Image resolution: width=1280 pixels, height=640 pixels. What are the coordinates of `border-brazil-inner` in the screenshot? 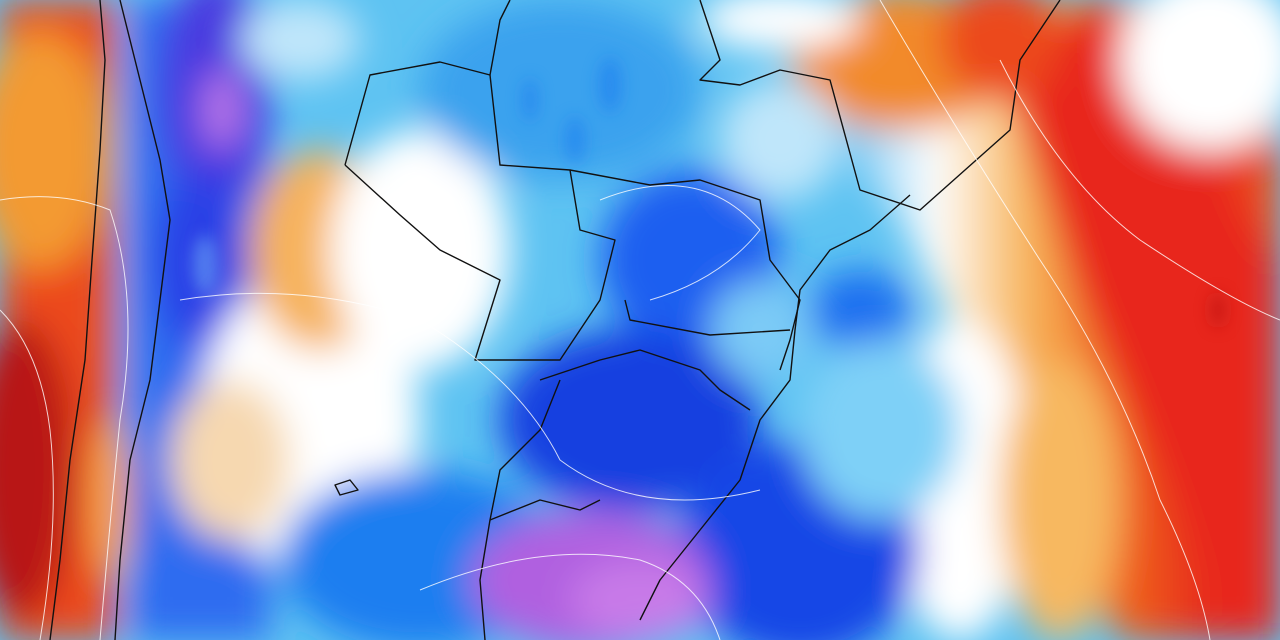 It's located at (685, 270).